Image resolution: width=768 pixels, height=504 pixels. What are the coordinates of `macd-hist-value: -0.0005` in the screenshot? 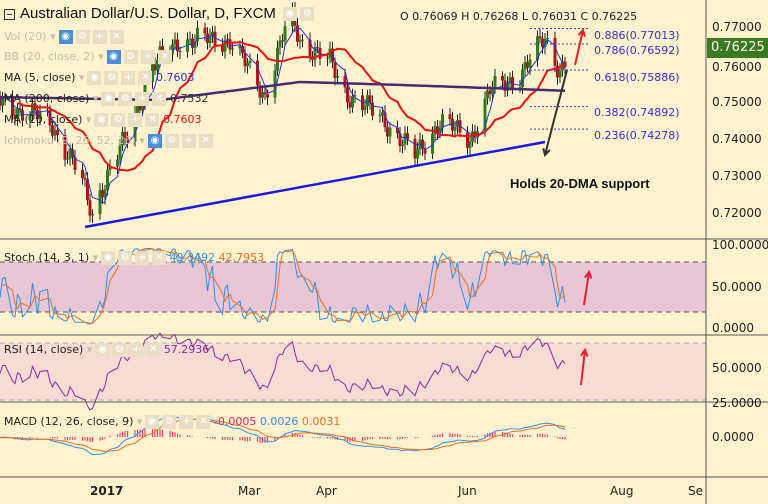 It's located at (235, 421).